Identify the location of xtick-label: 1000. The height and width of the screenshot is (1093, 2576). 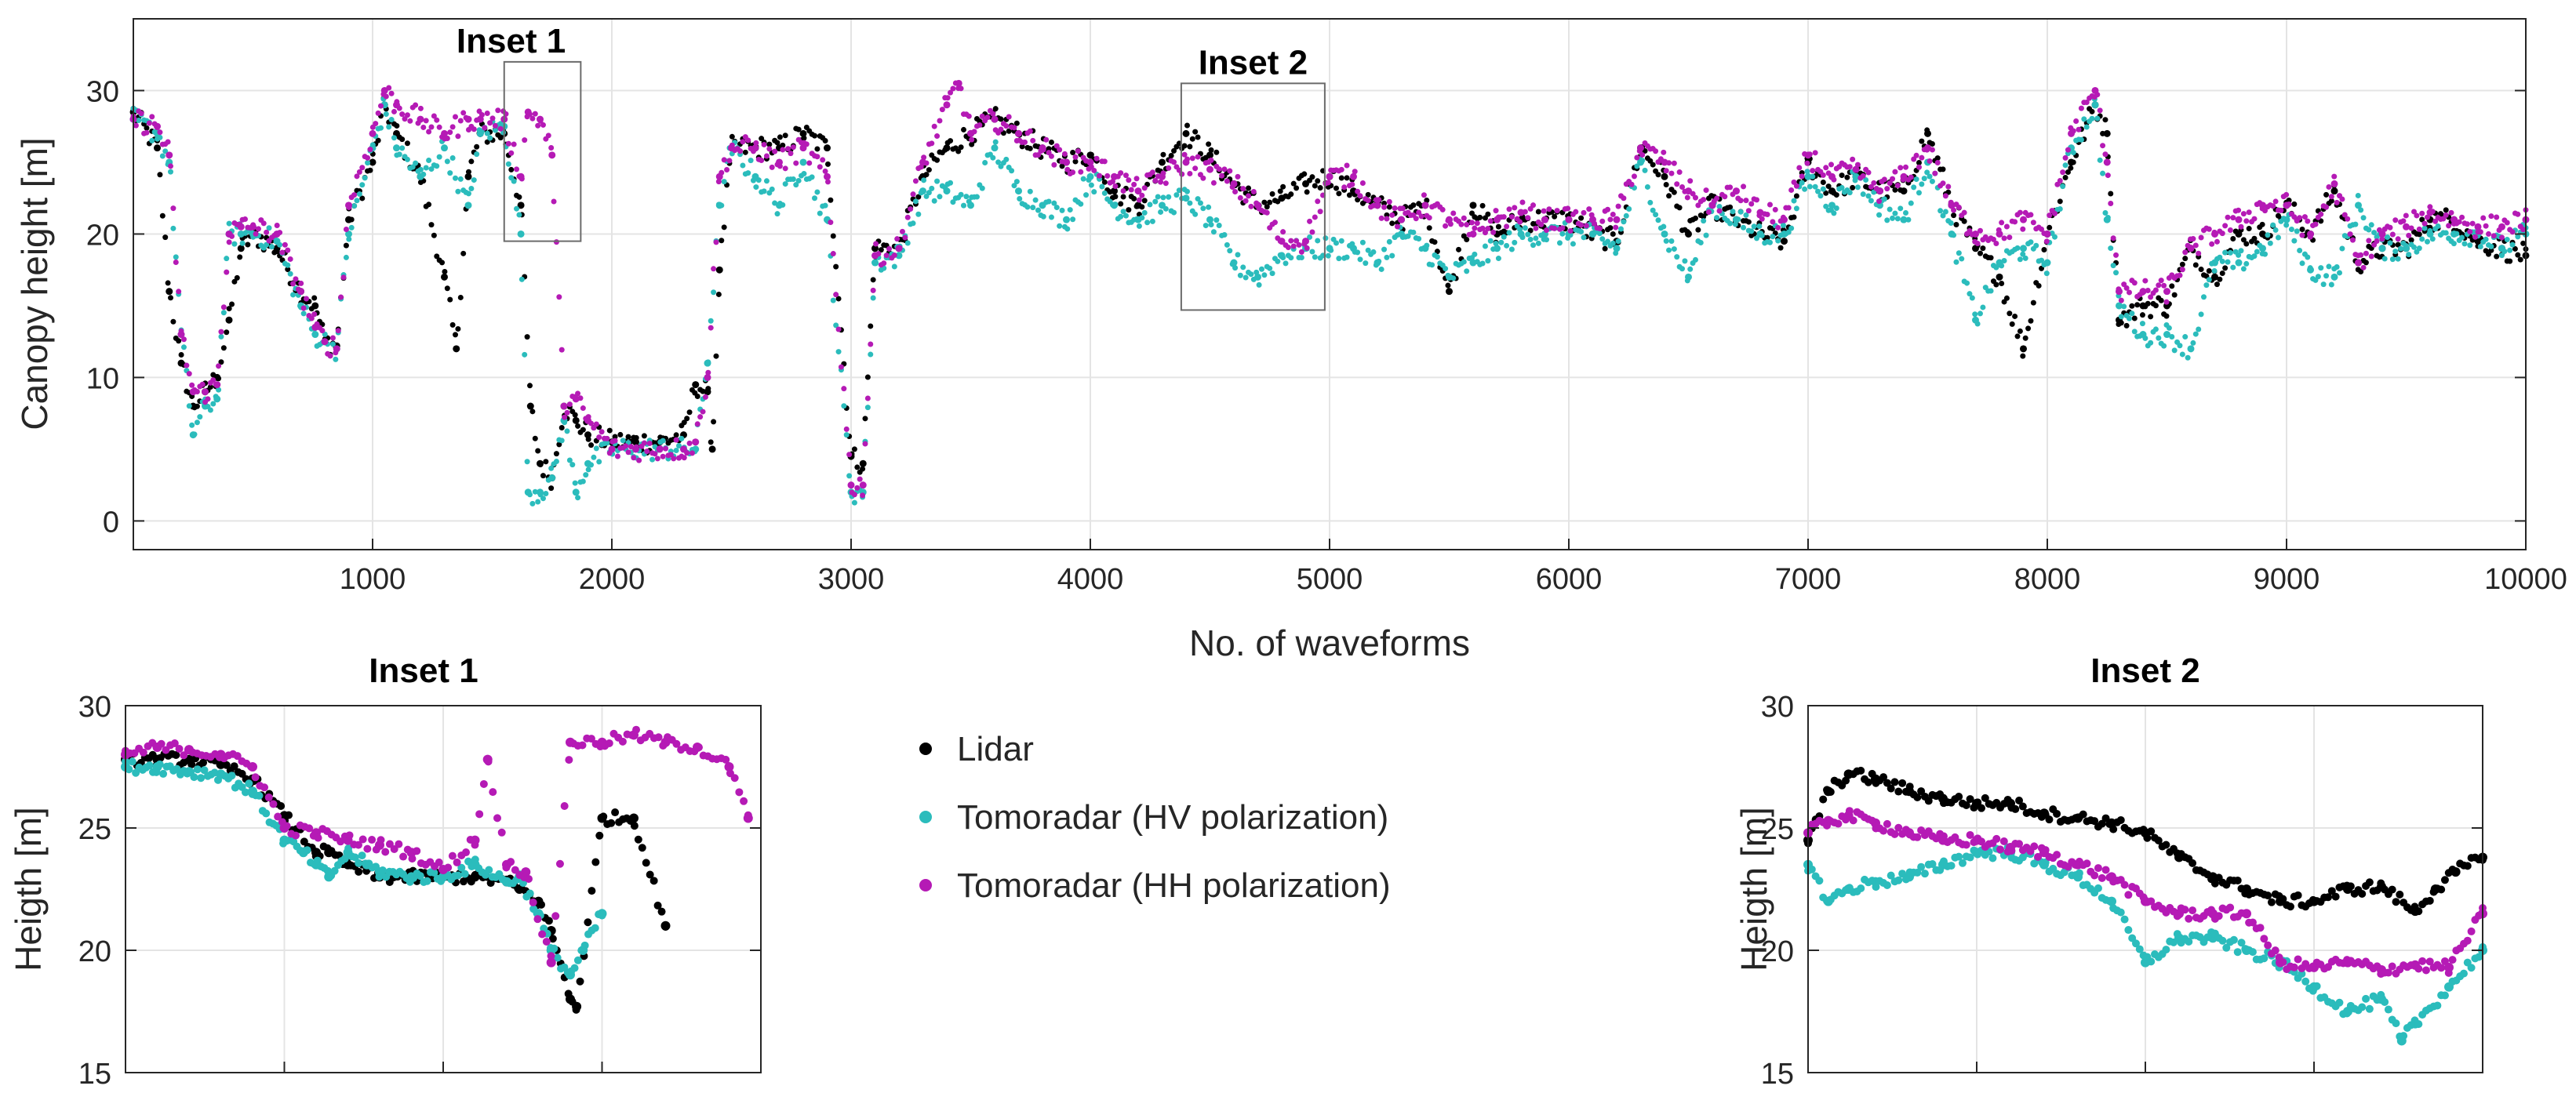
(373, 579).